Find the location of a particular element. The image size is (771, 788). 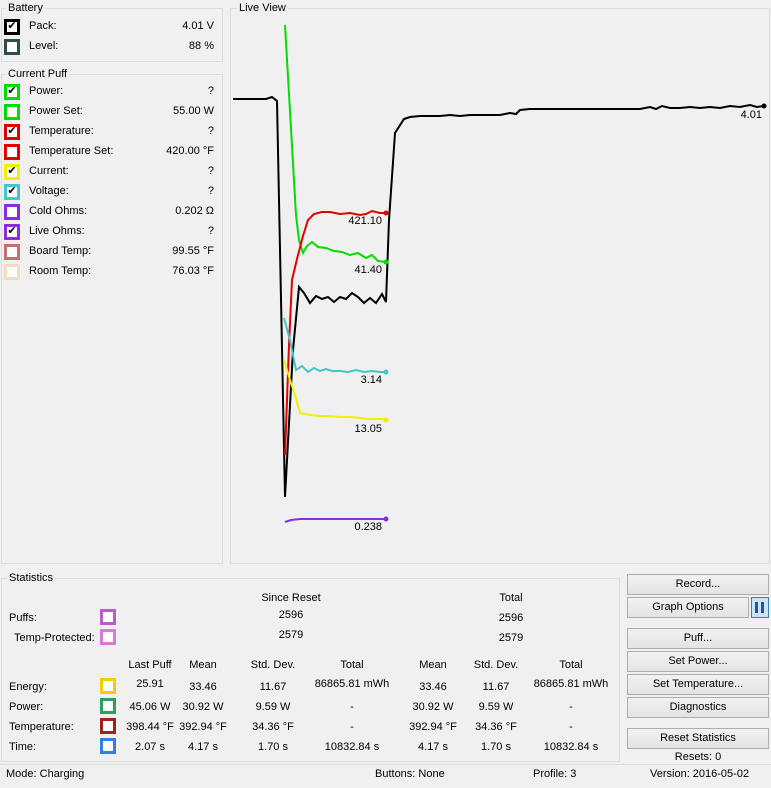

puffs-checkbox is located at coordinates (108, 617).